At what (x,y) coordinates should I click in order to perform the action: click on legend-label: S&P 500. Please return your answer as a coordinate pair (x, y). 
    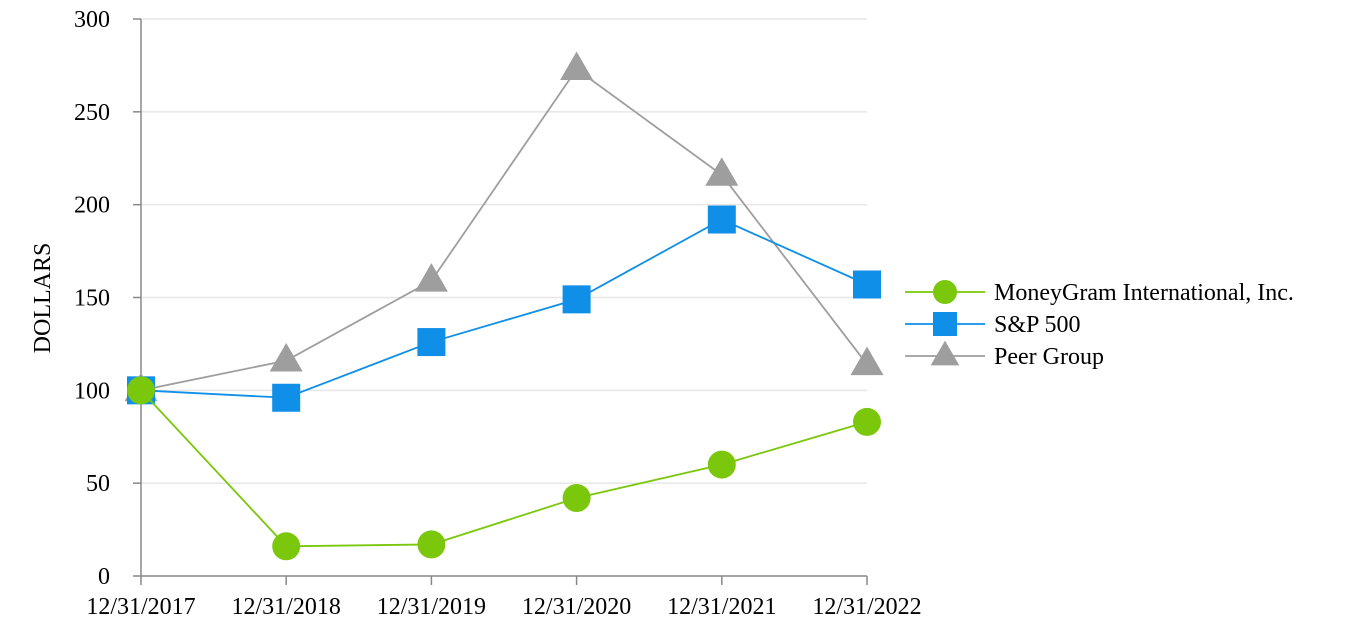
    Looking at the image, I should click on (1037, 325).